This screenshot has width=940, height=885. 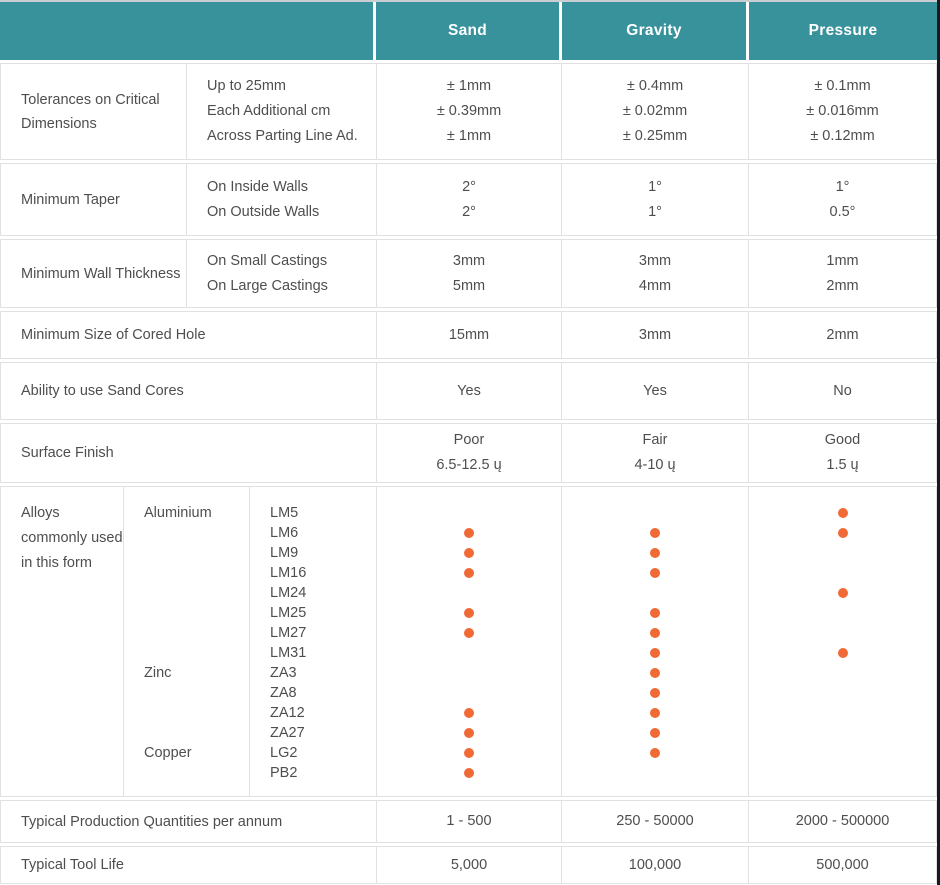 What do you see at coordinates (654, 865) in the screenshot?
I see `cell-gravity: 100,000` at bounding box center [654, 865].